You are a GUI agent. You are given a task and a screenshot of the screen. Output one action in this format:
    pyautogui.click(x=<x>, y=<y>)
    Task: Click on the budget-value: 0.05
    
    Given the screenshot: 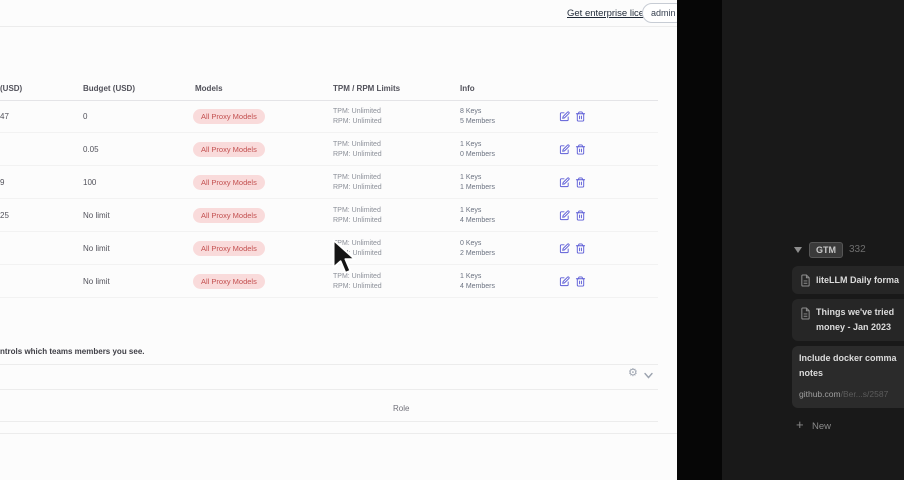 What is the action you would take?
    pyautogui.click(x=91, y=149)
    